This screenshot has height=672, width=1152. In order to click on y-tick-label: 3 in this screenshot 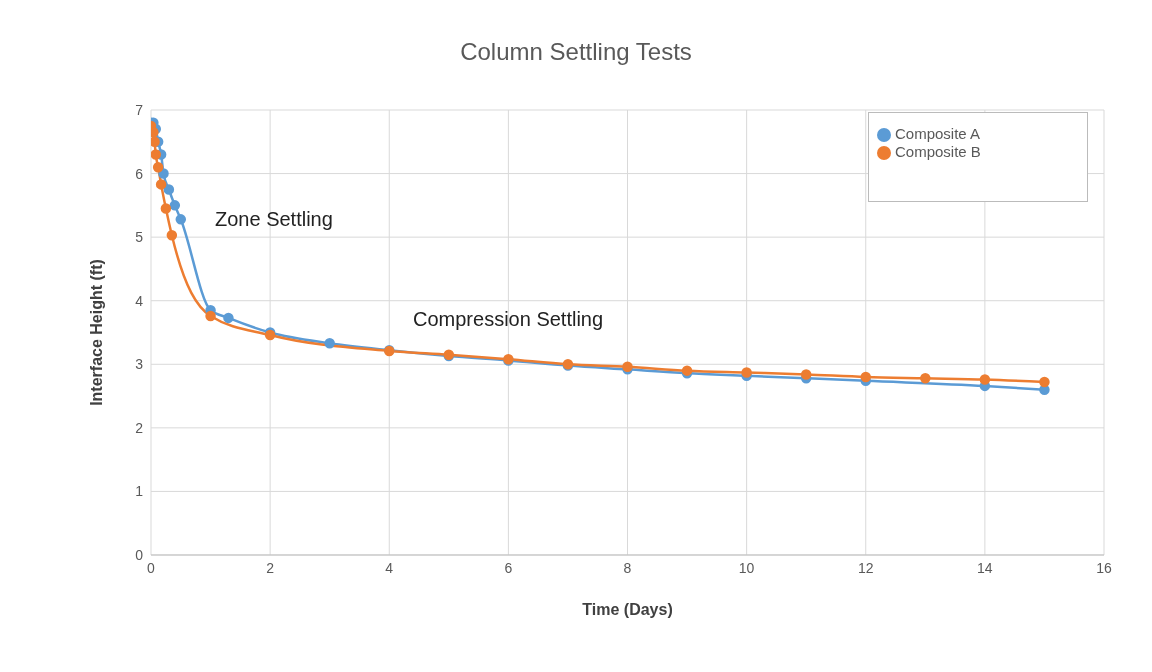, I will do `click(139, 364)`.